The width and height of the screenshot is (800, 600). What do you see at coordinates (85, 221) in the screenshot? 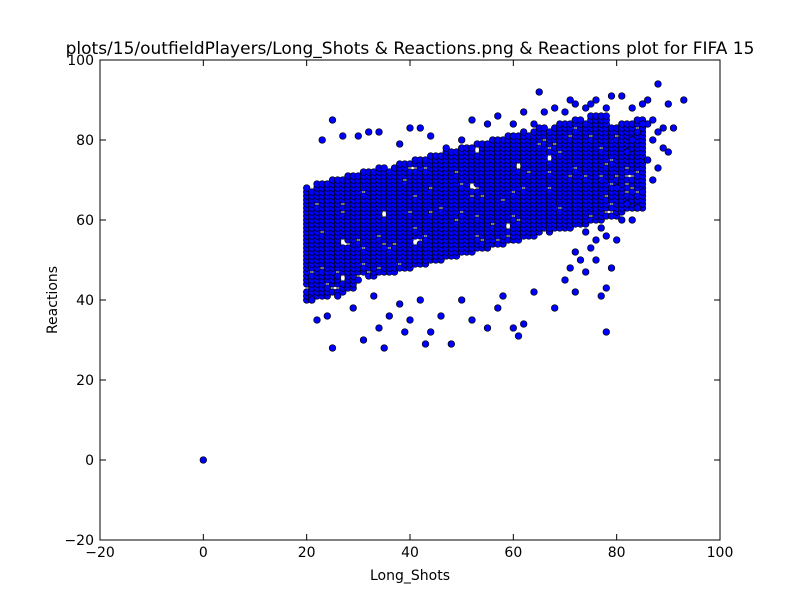
I see `y-tick-label: 60` at bounding box center [85, 221].